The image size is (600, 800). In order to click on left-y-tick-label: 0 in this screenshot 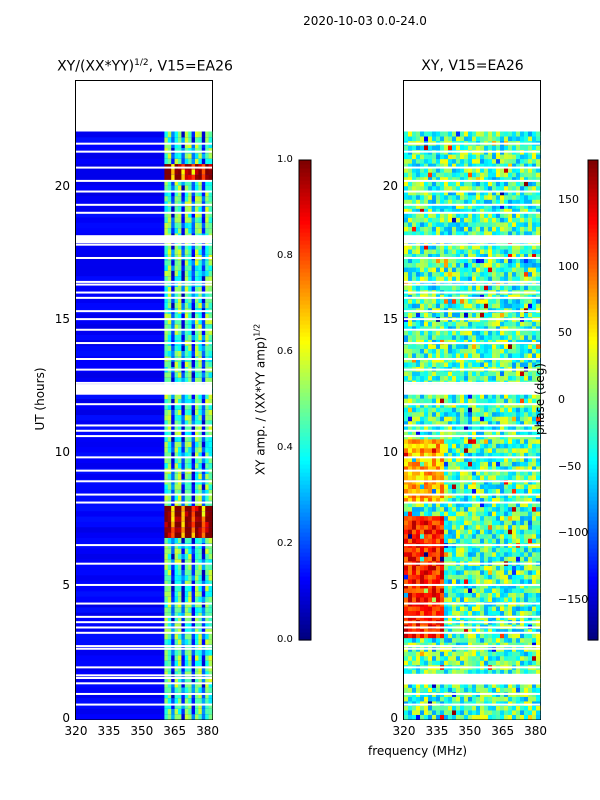, I will do `click(66, 718)`.